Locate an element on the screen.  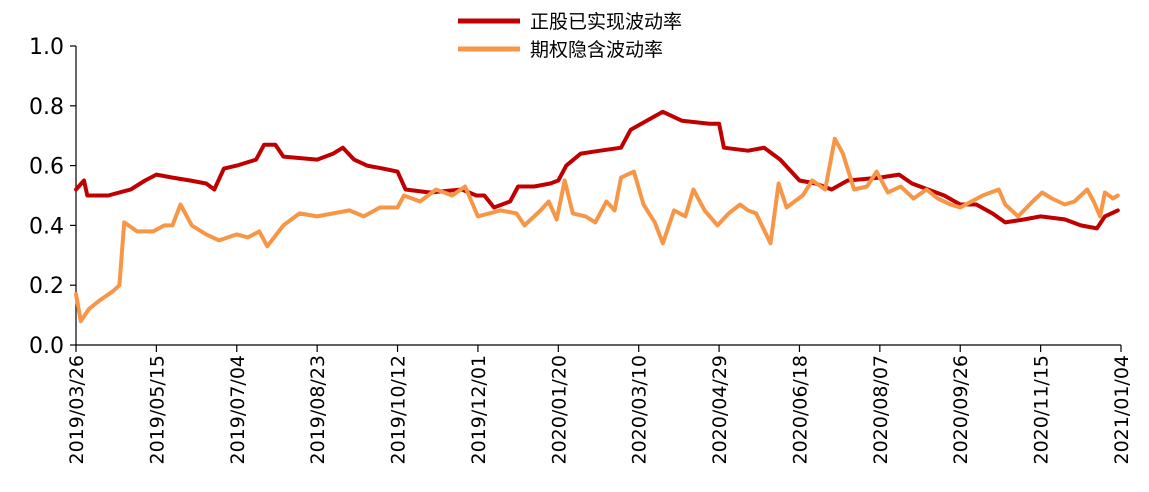
x-tick-label: 2019/03/26 is located at coordinates (77, 410).